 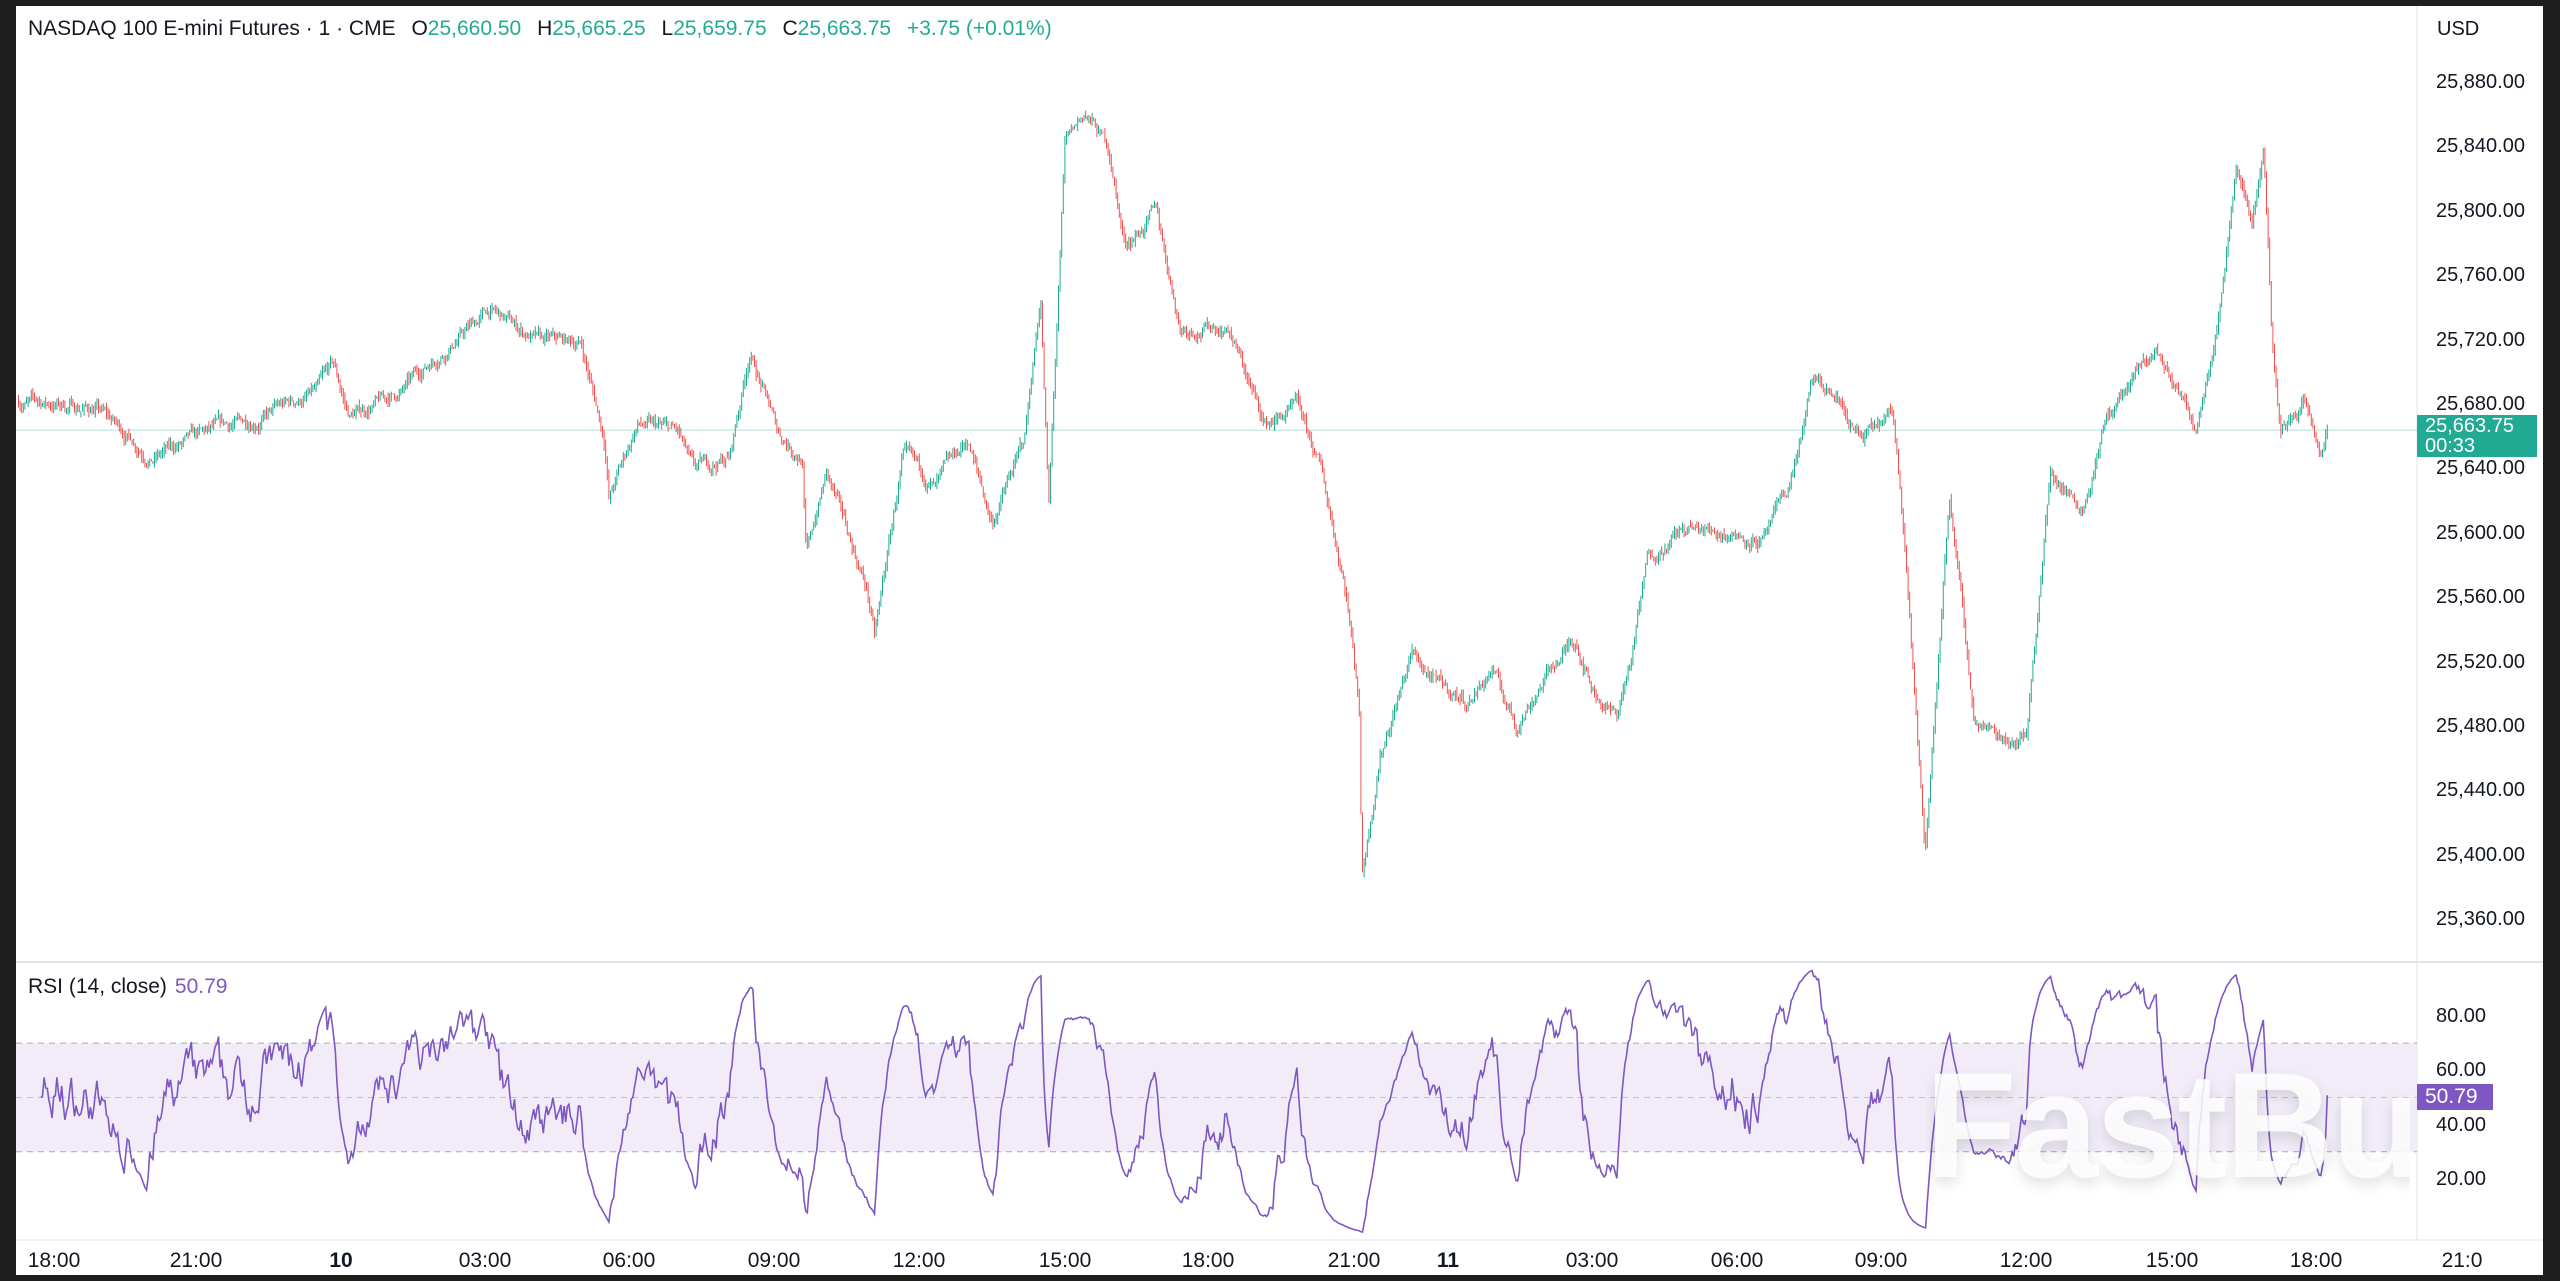 I want to click on rsi-legend: RSI (14, close) 50.79, so click(x=127, y=987).